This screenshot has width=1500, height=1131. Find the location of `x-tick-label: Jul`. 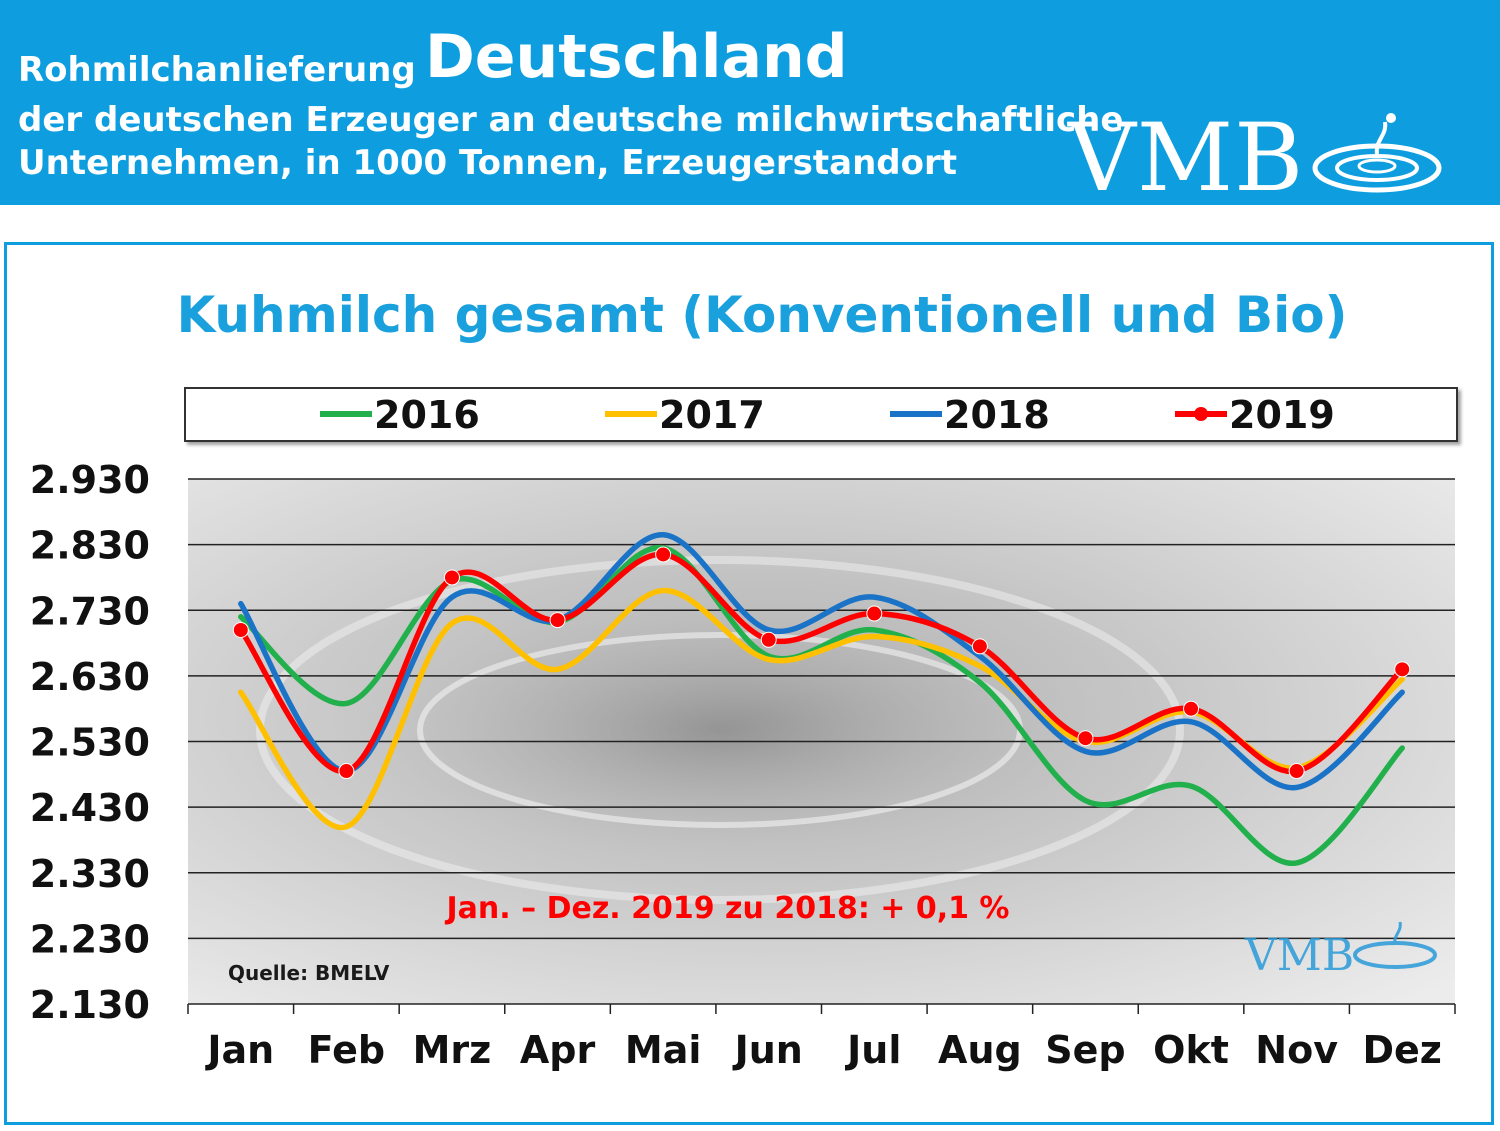

x-tick-label: Jul is located at coordinates (872, 1050).